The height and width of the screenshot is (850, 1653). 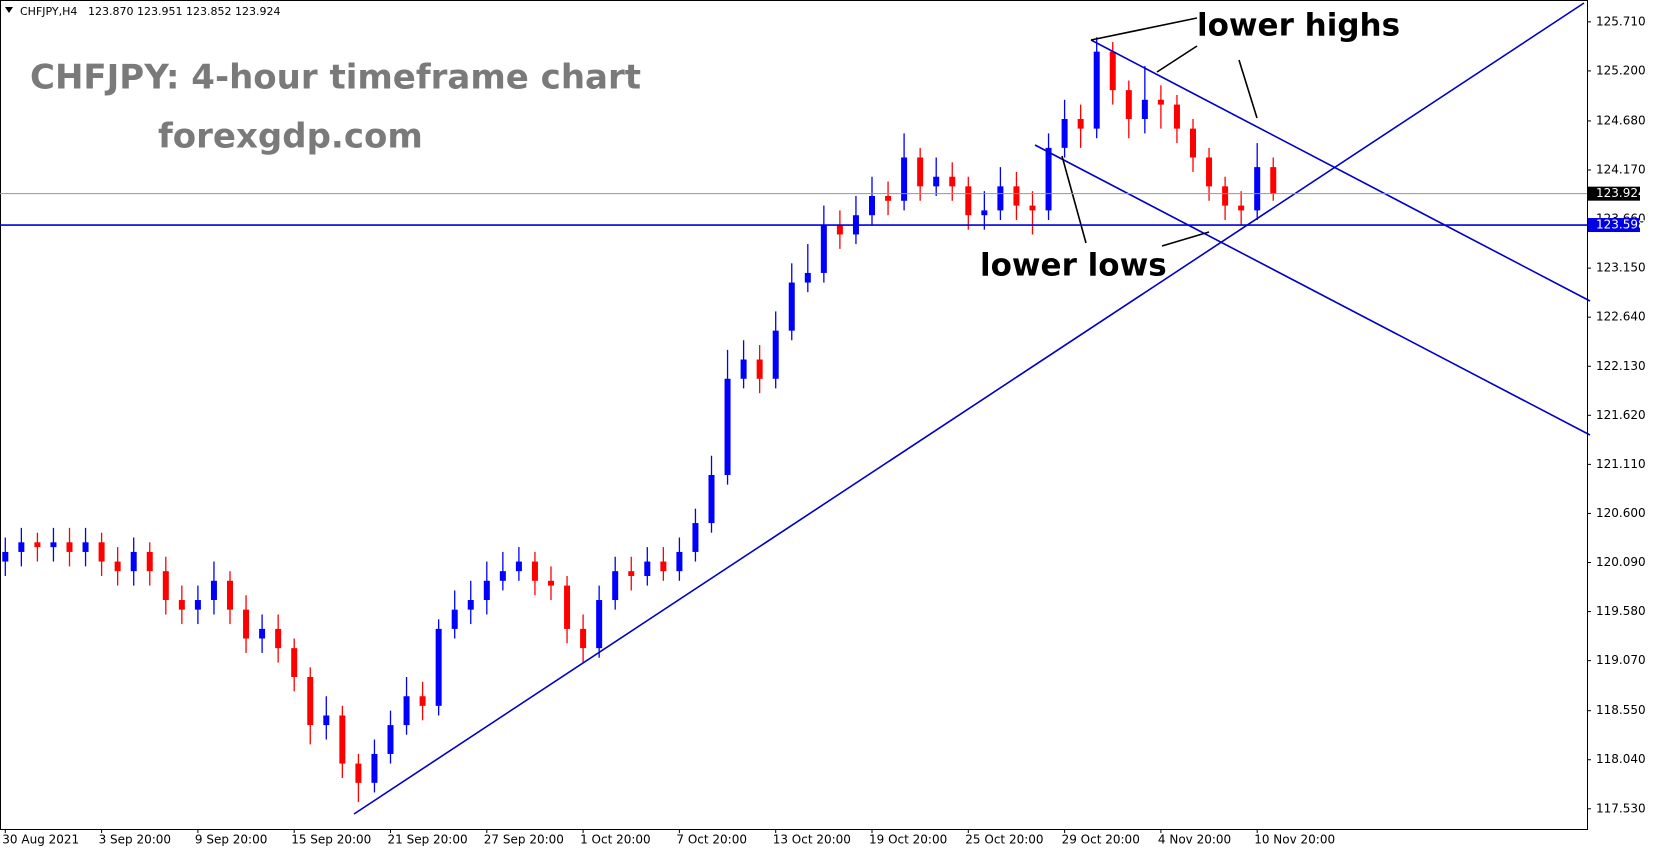 What do you see at coordinates (9, 10) in the screenshot?
I see `menu-arrow` at bounding box center [9, 10].